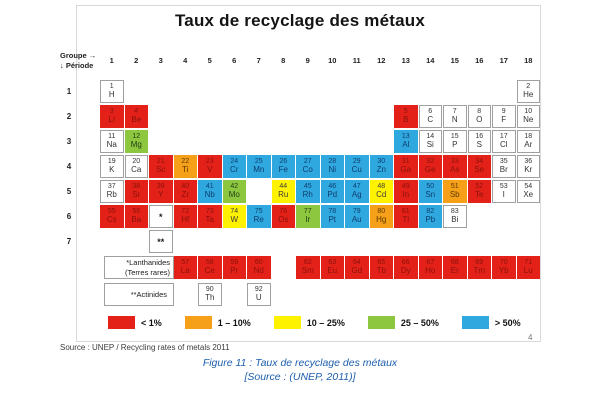 The width and height of the screenshot is (600, 400). Describe the element at coordinates (136, 137) in the screenshot. I see `element-number: 12` at that location.